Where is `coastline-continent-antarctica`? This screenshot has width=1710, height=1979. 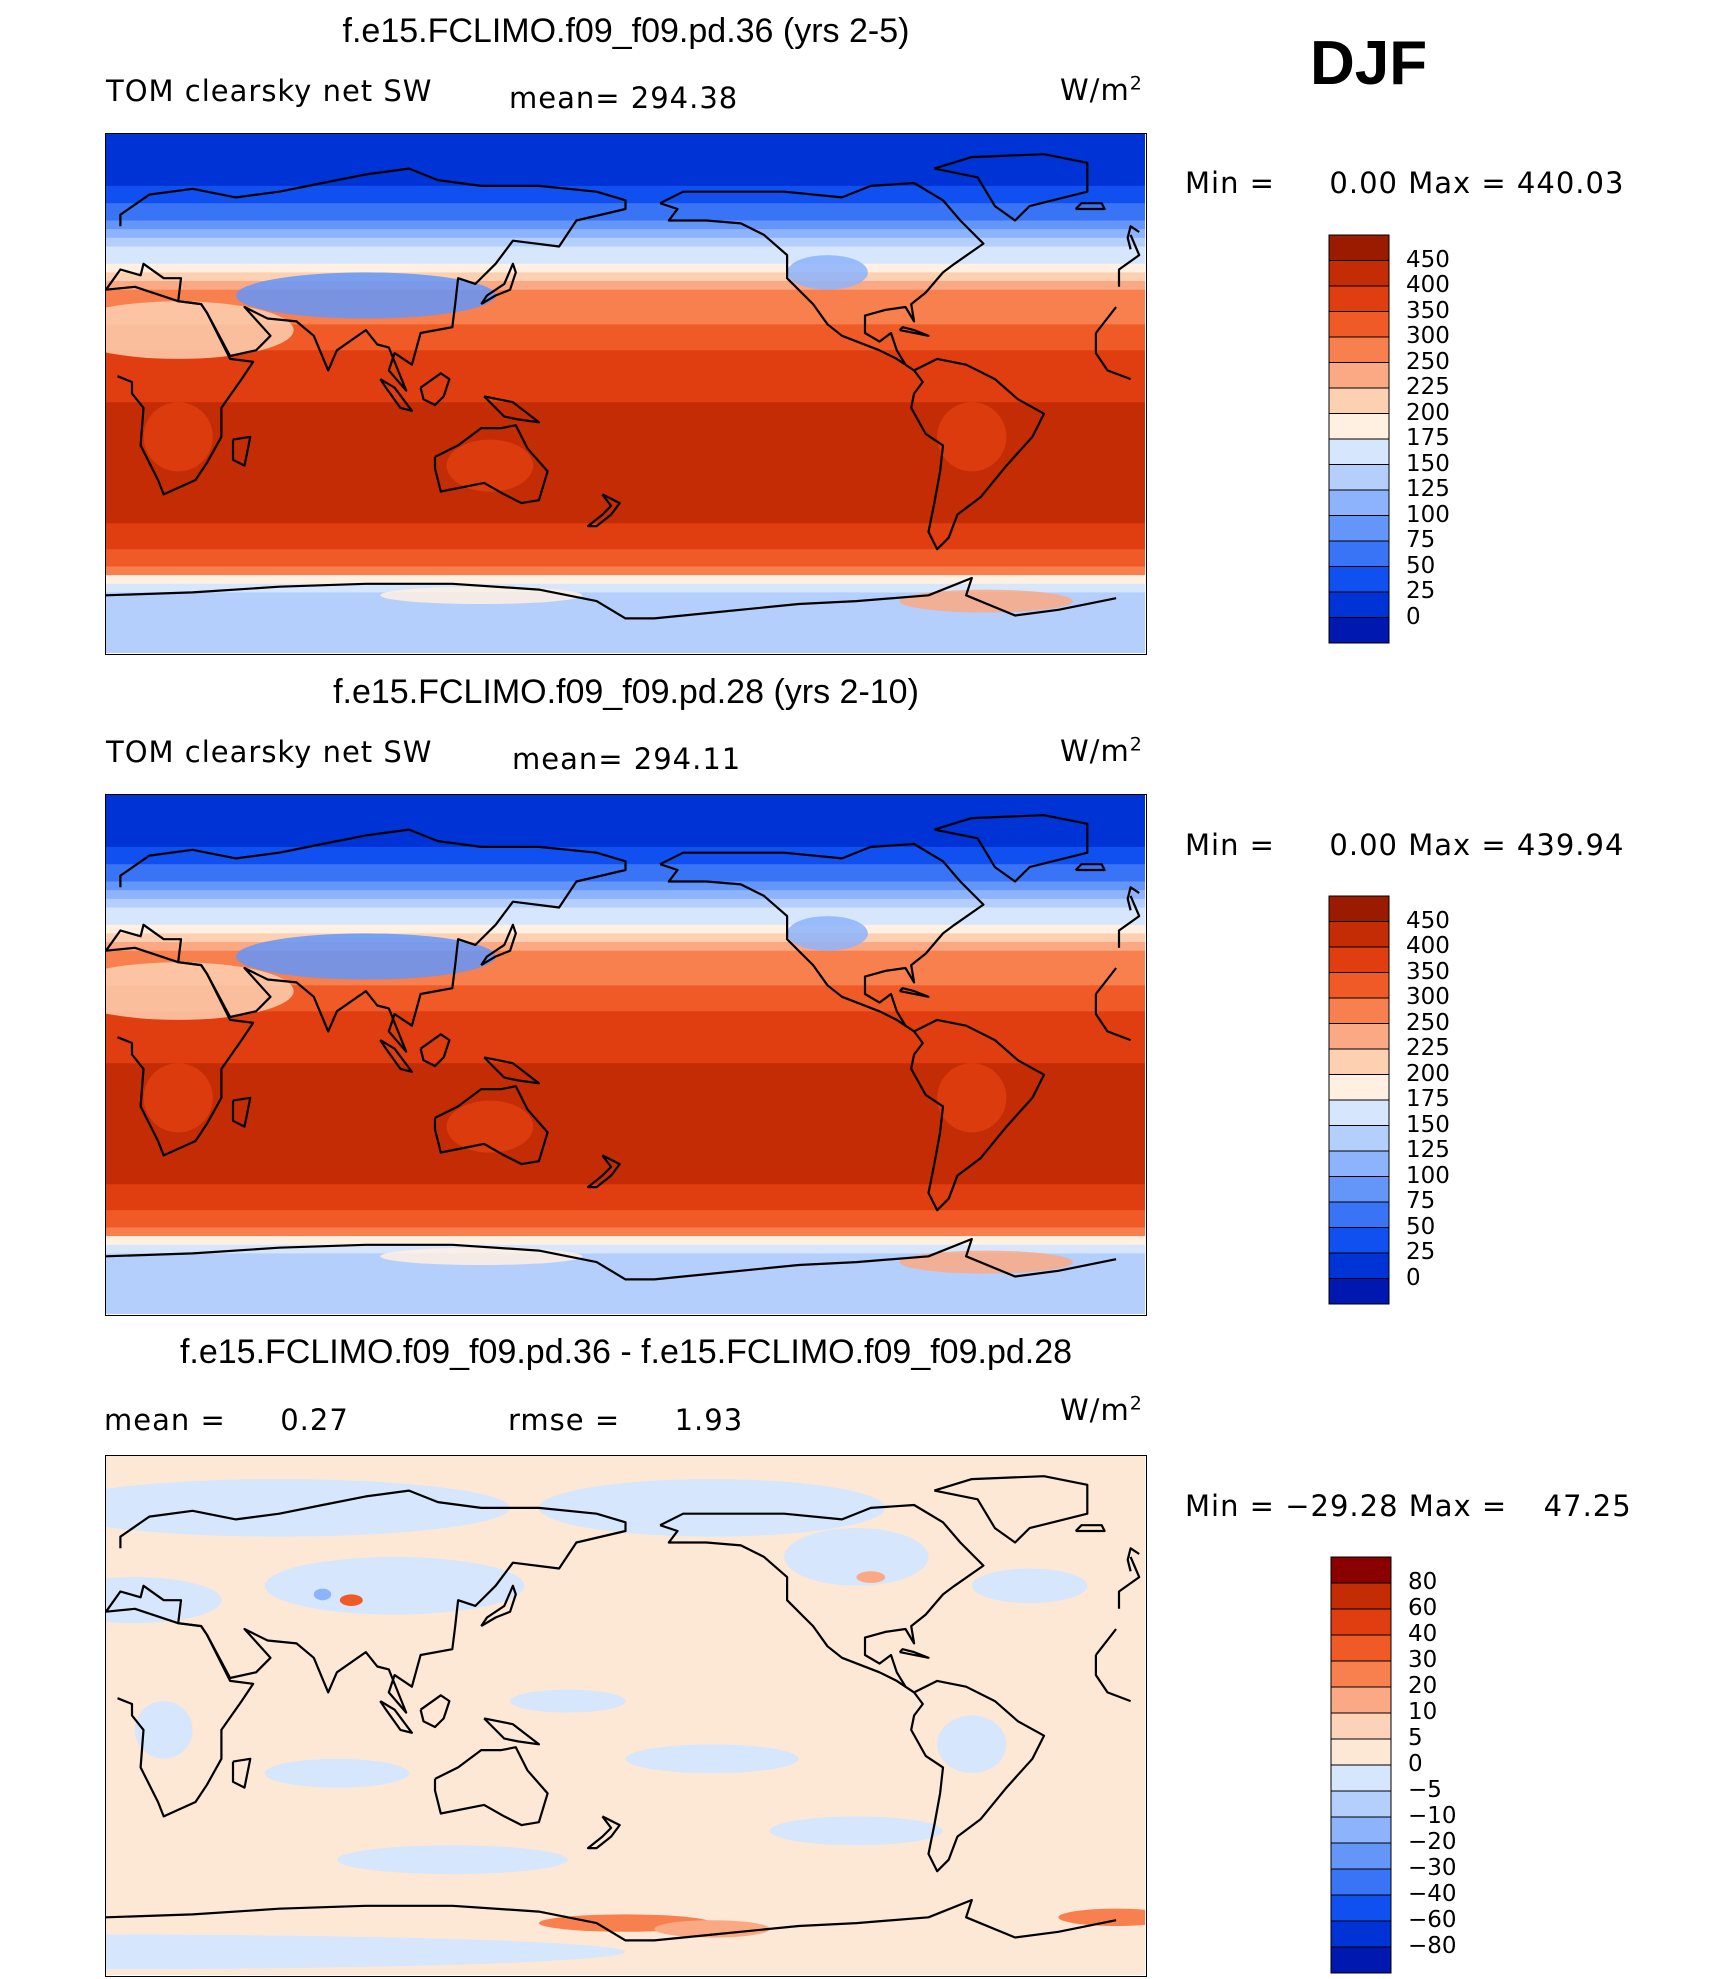 coastline-continent-antarctica is located at coordinates (611, 598).